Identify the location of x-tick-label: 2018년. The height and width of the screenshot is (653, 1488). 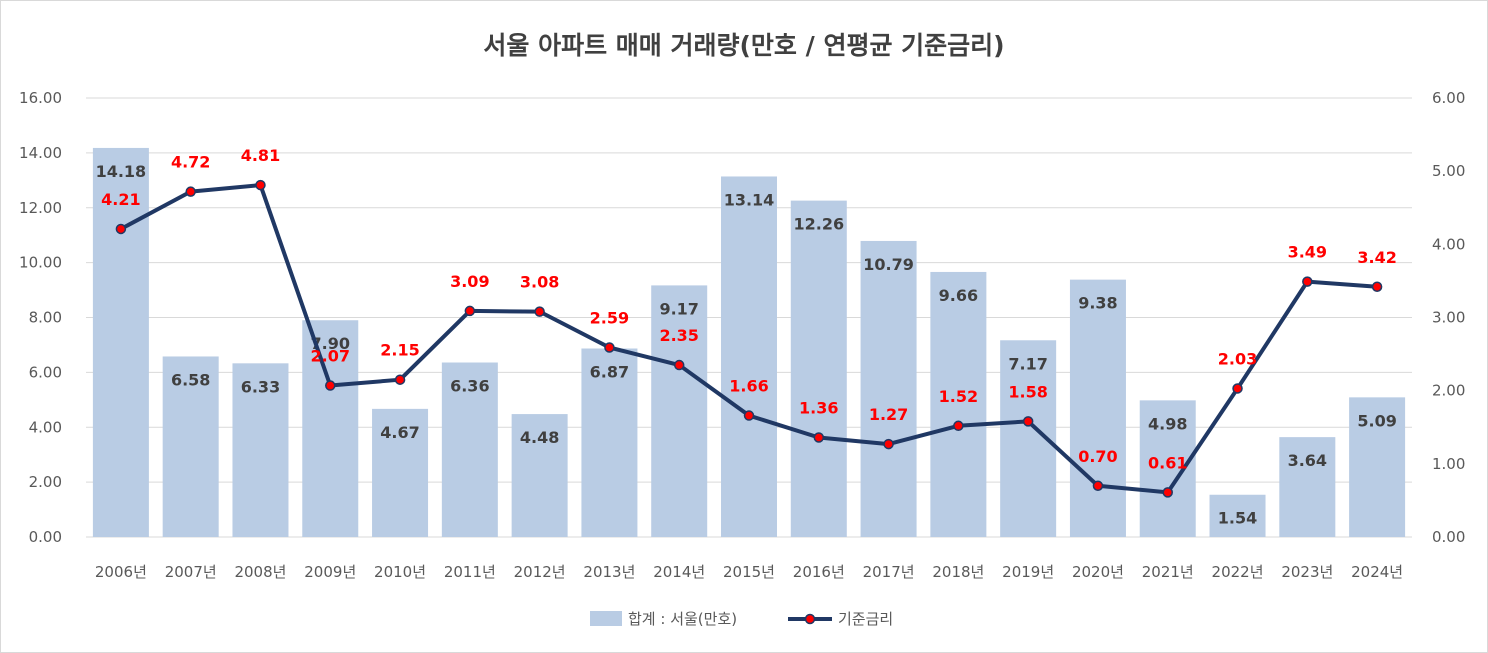
(958, 572).